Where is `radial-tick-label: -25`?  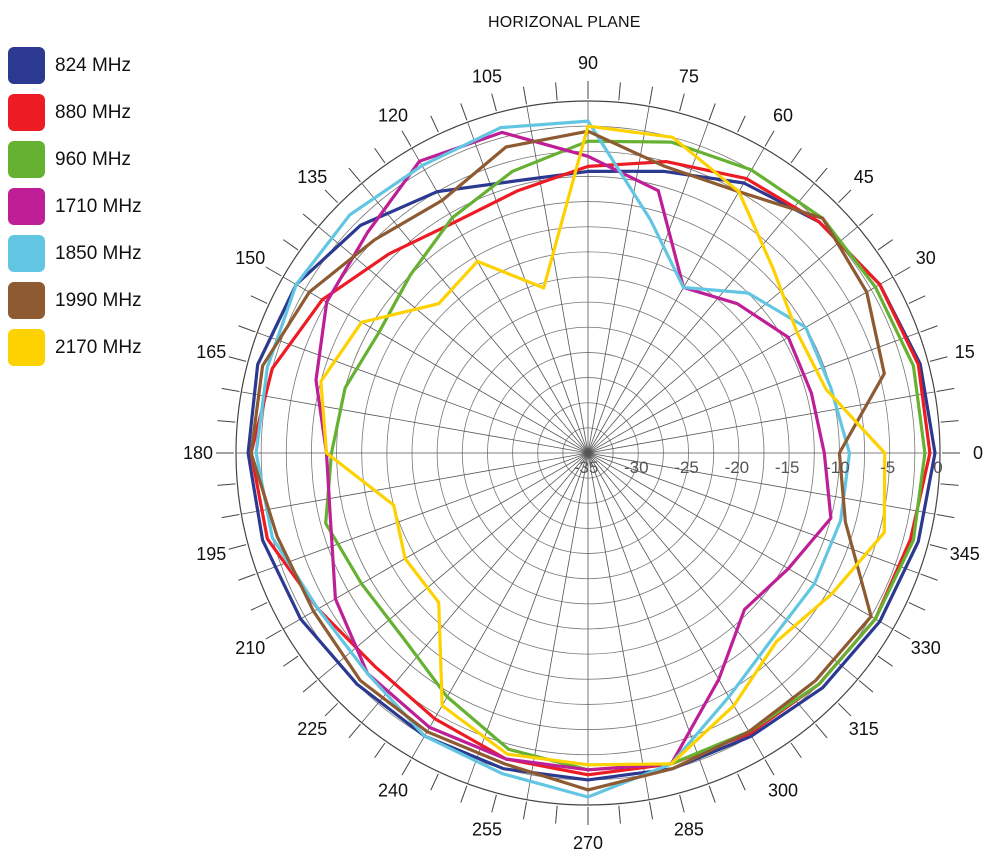 radial-tick-label: -25 is located at coordinates (686, 467).